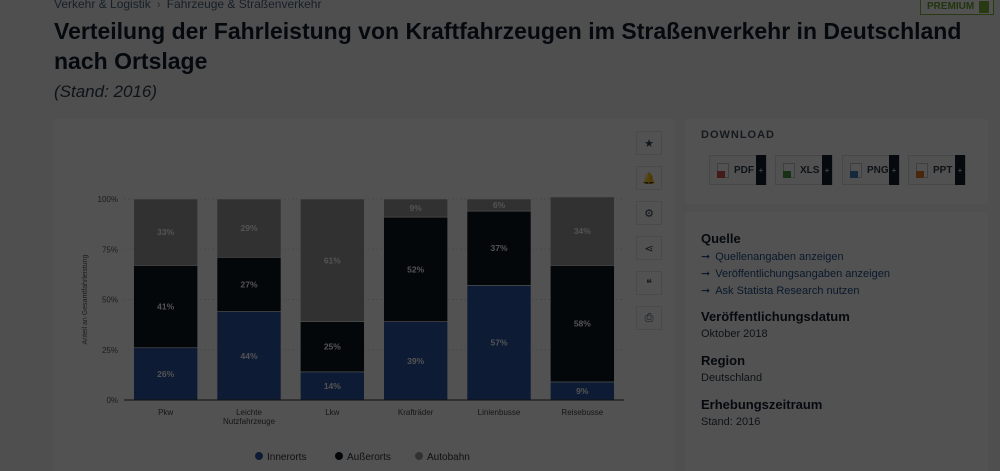 The height and width of the screenshot is (471, 1000). Describe the element at coordinates (248, 284) in the screenshot. I see `data-label: 27%` at that location.